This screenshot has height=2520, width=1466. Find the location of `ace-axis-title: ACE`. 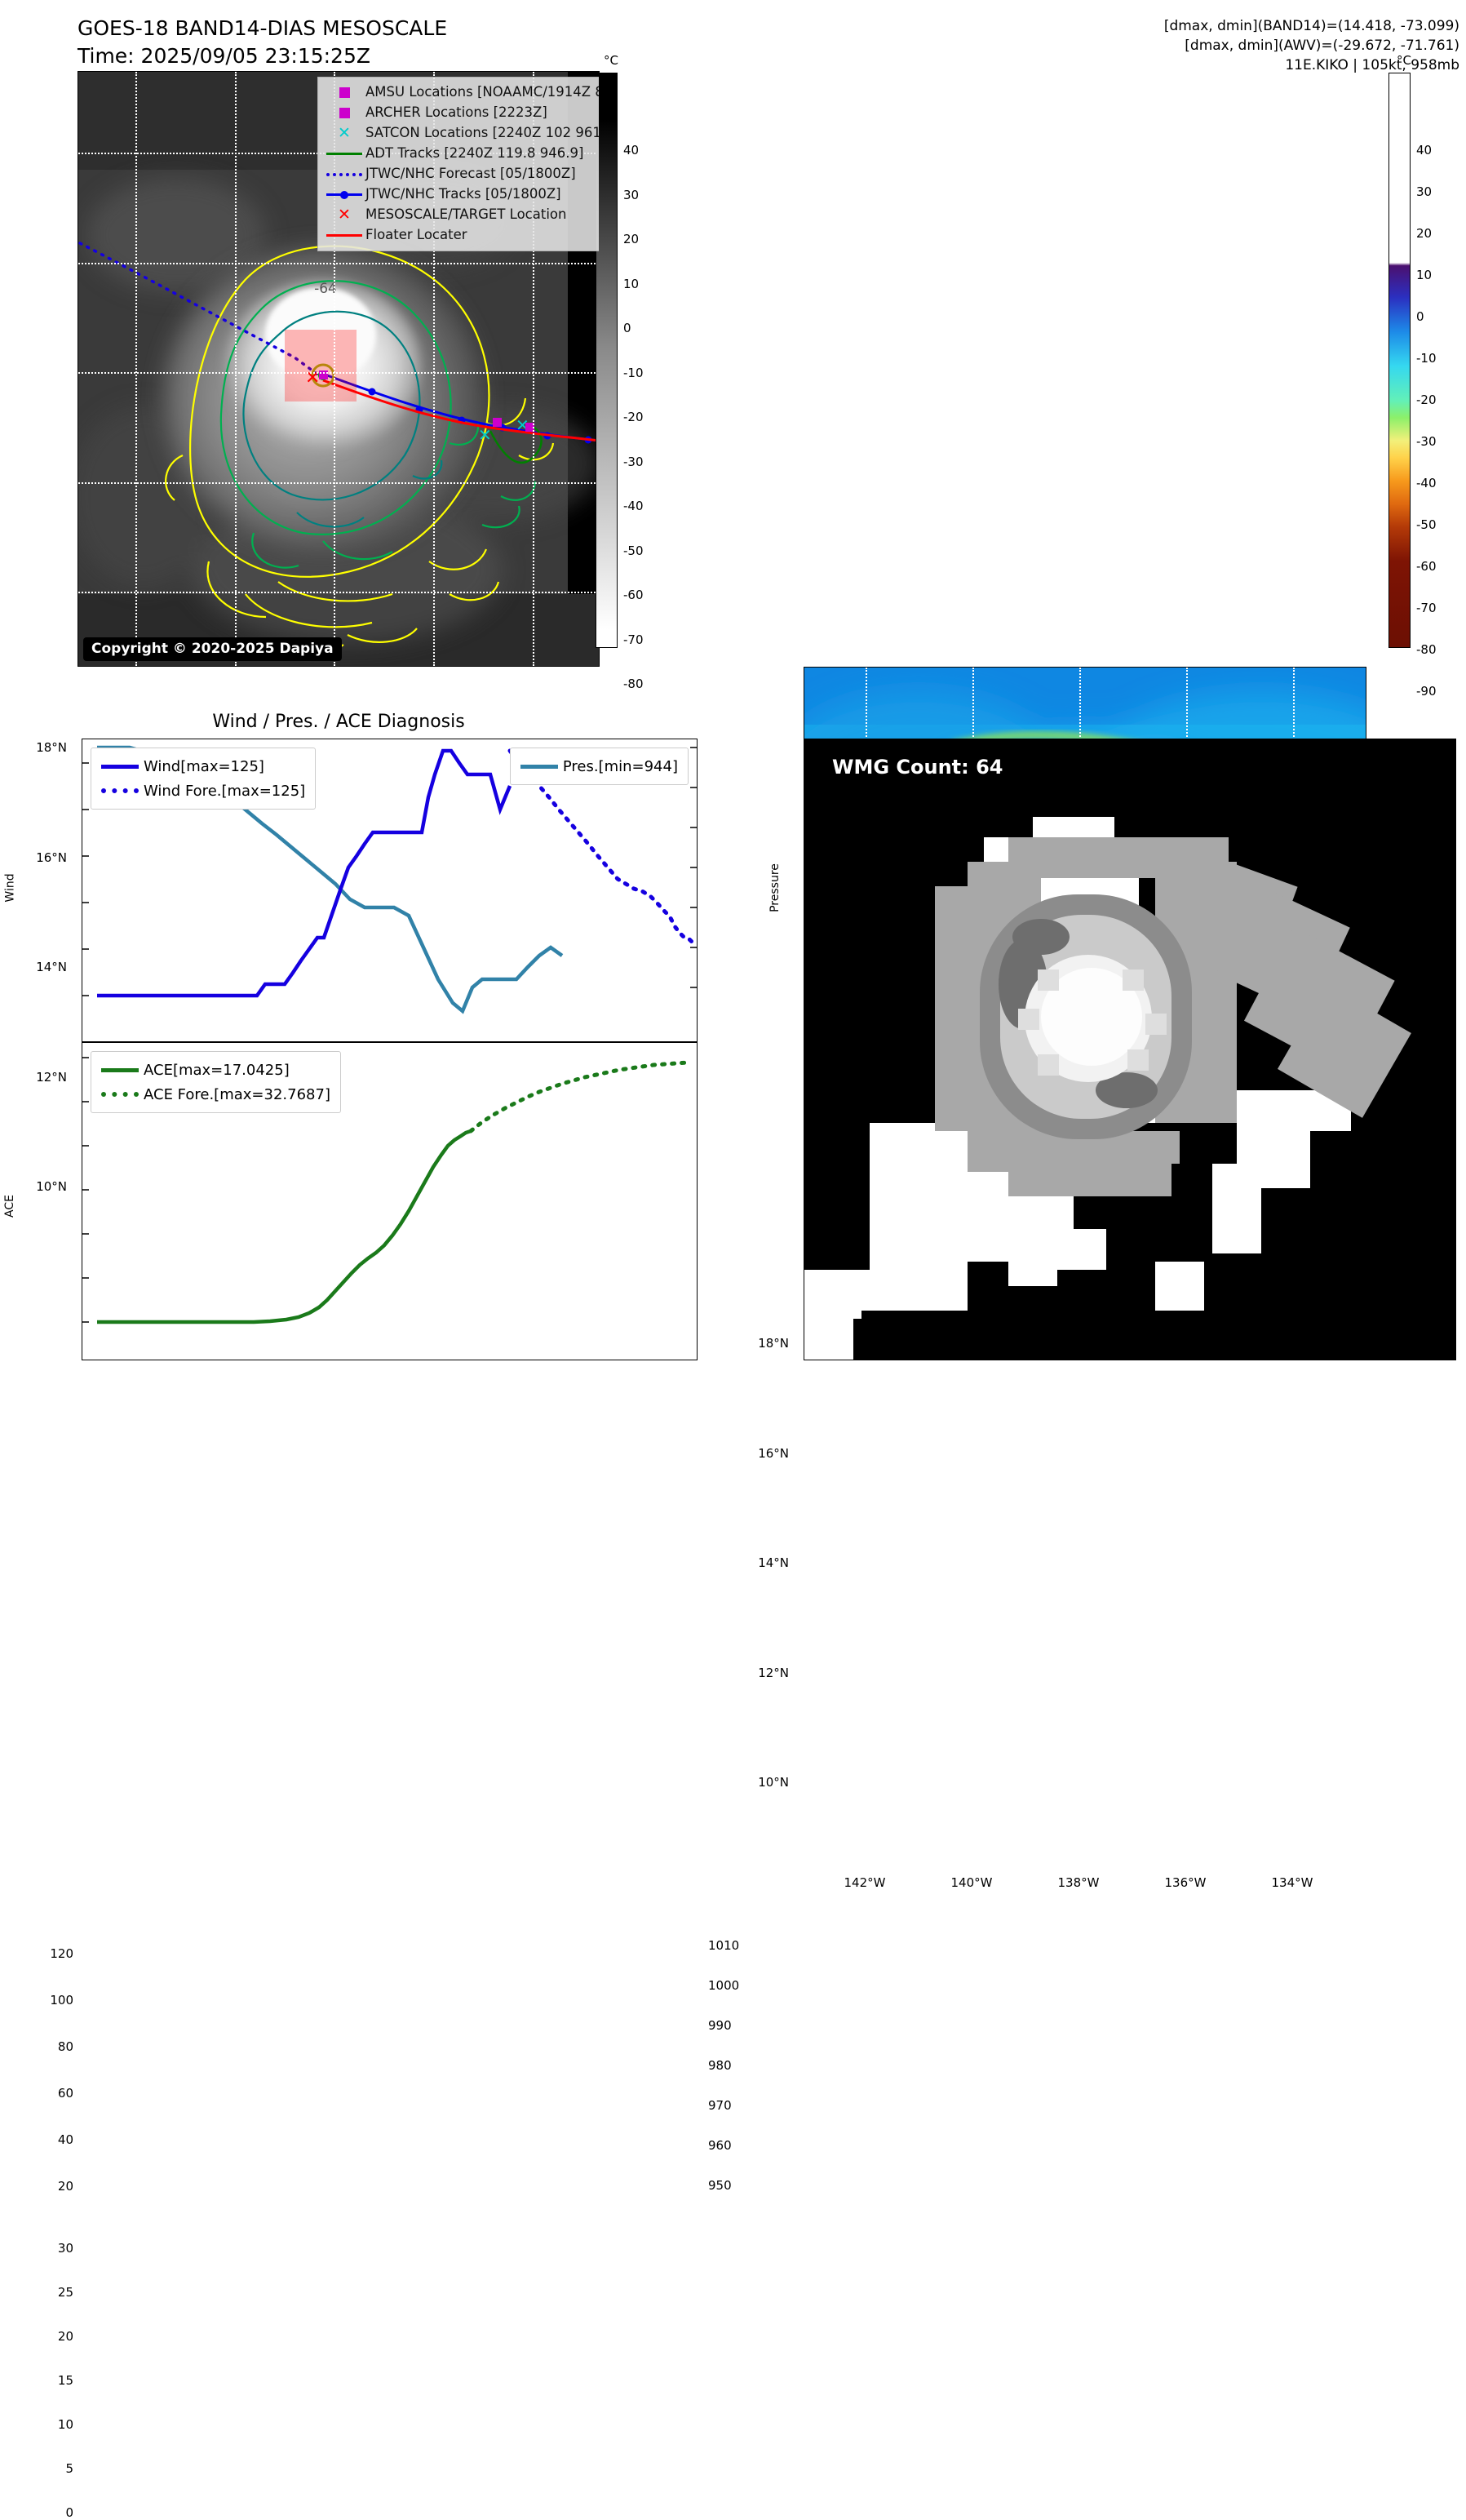

ace-axis-title: ACE is located at coordinates (9, 1207).